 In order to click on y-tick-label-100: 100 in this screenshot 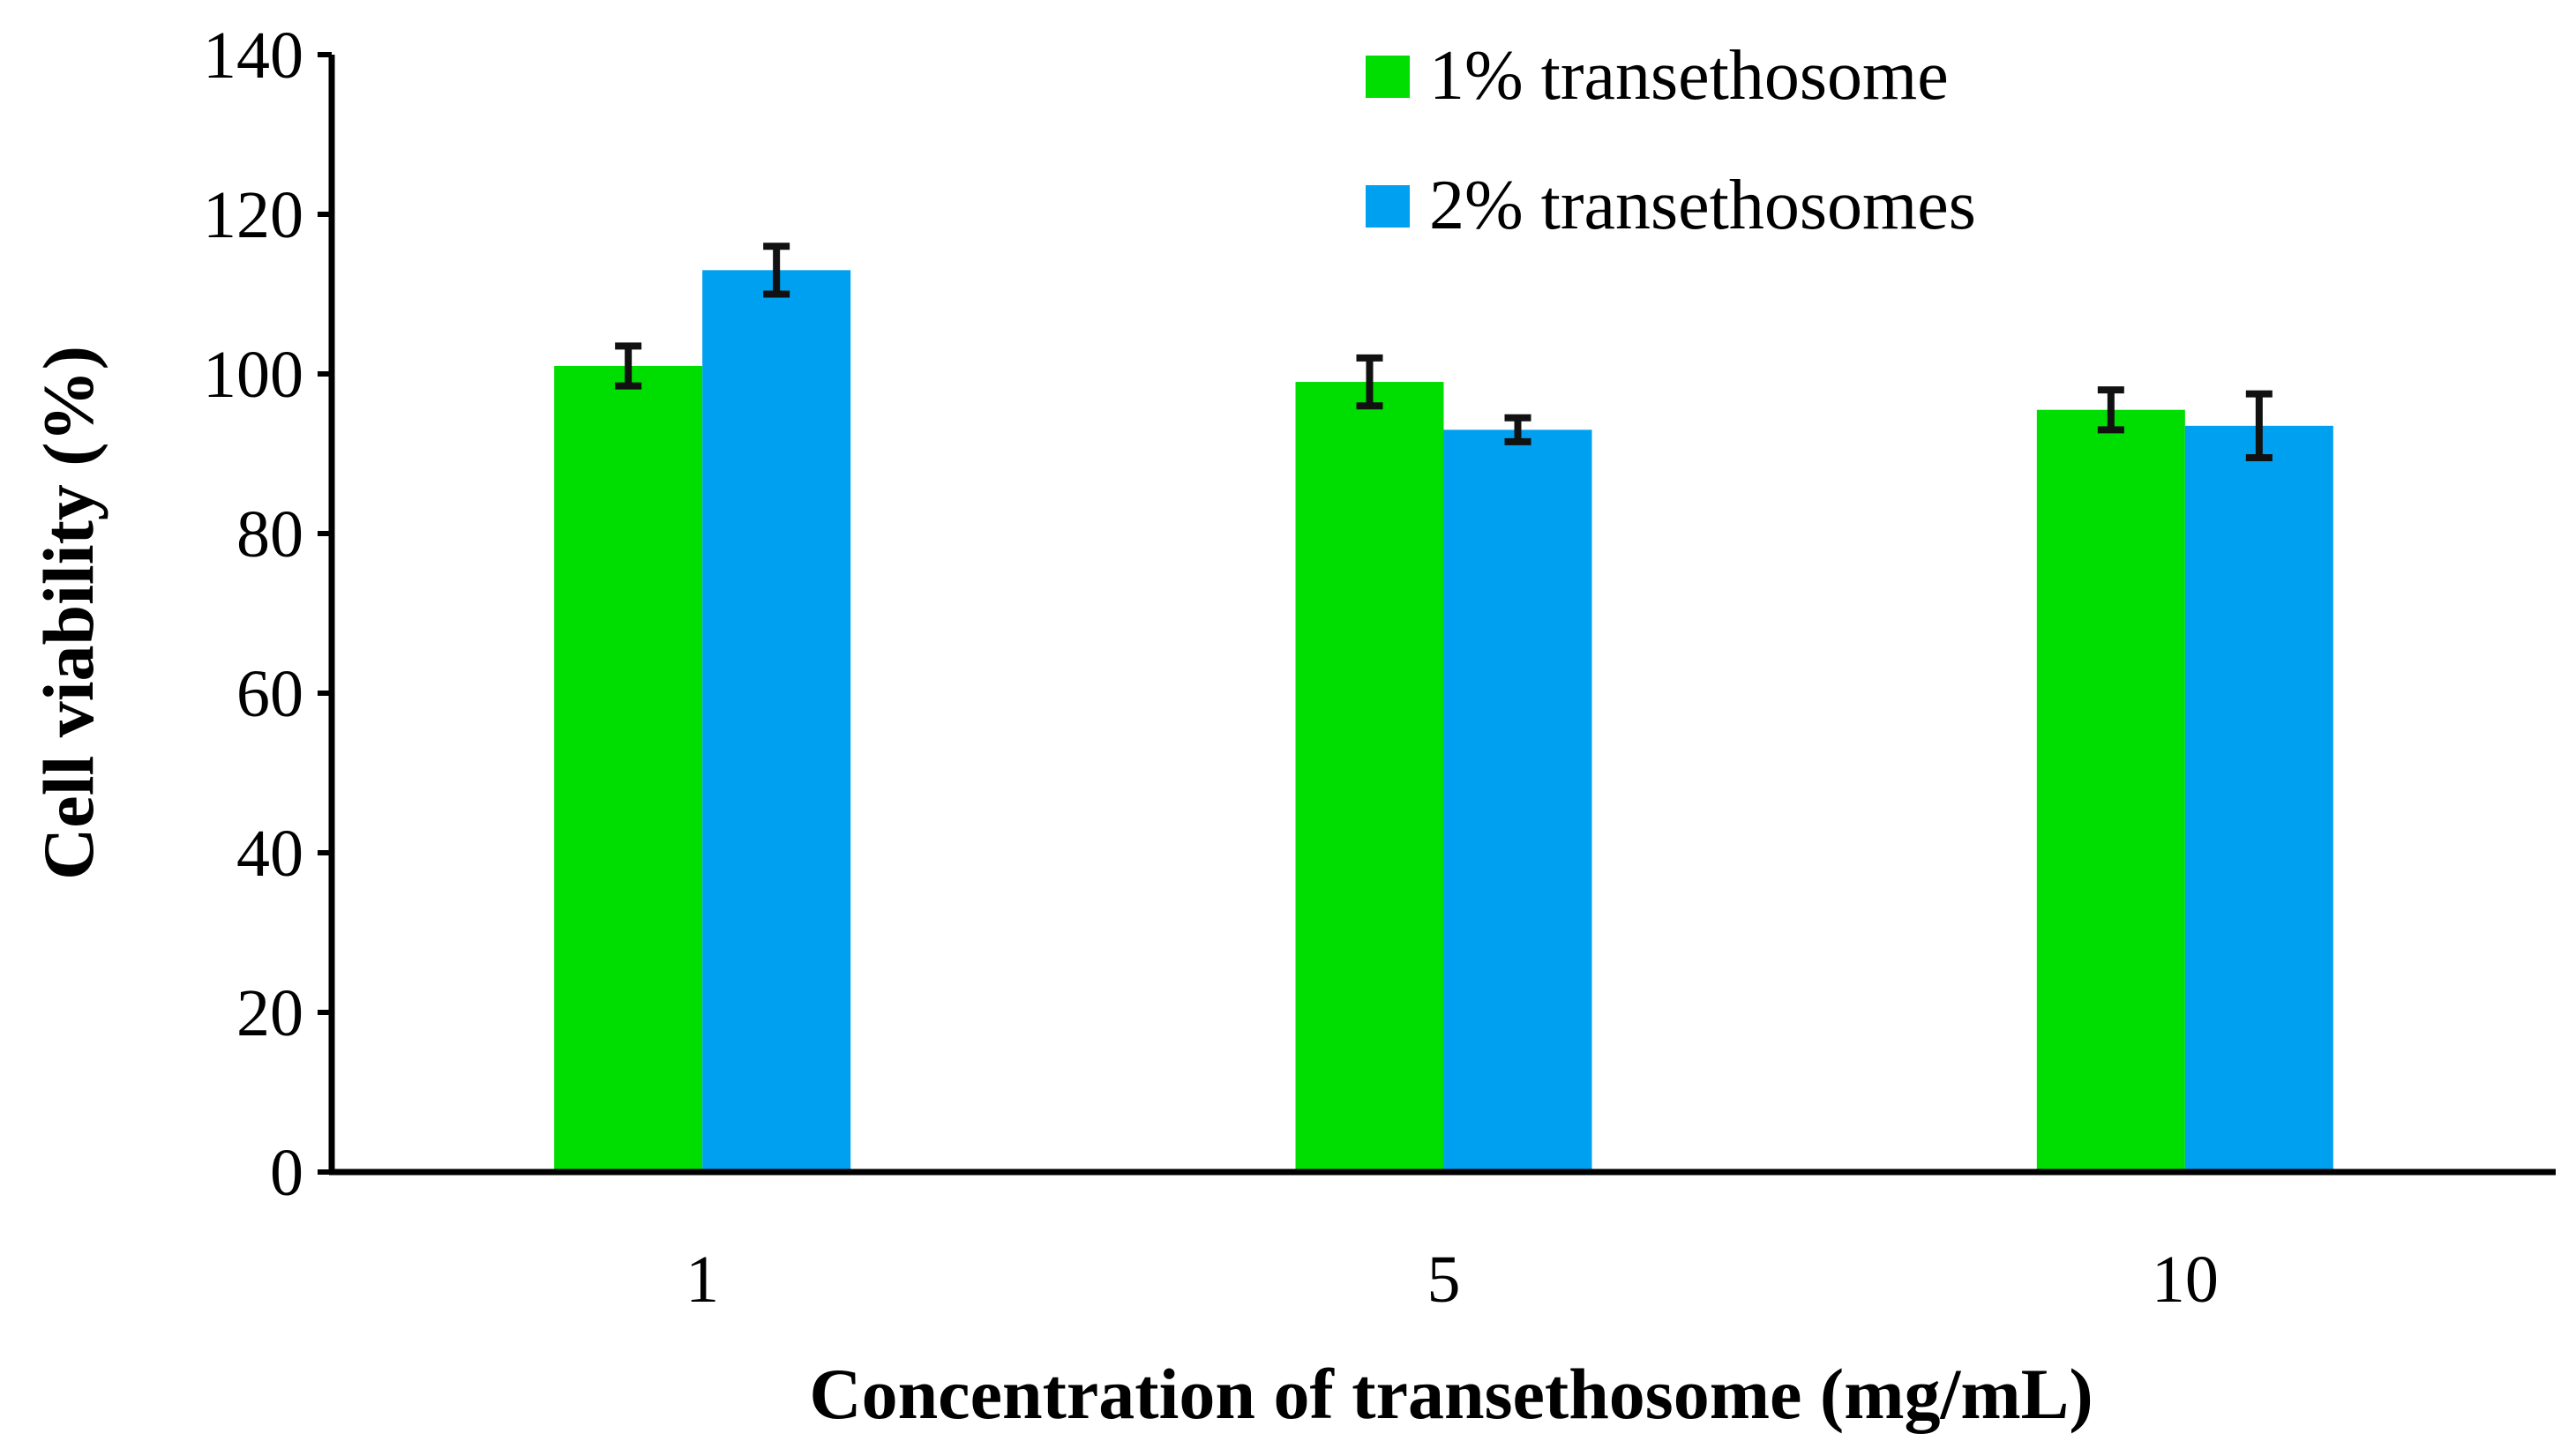, I will do `click(253, 375)`.